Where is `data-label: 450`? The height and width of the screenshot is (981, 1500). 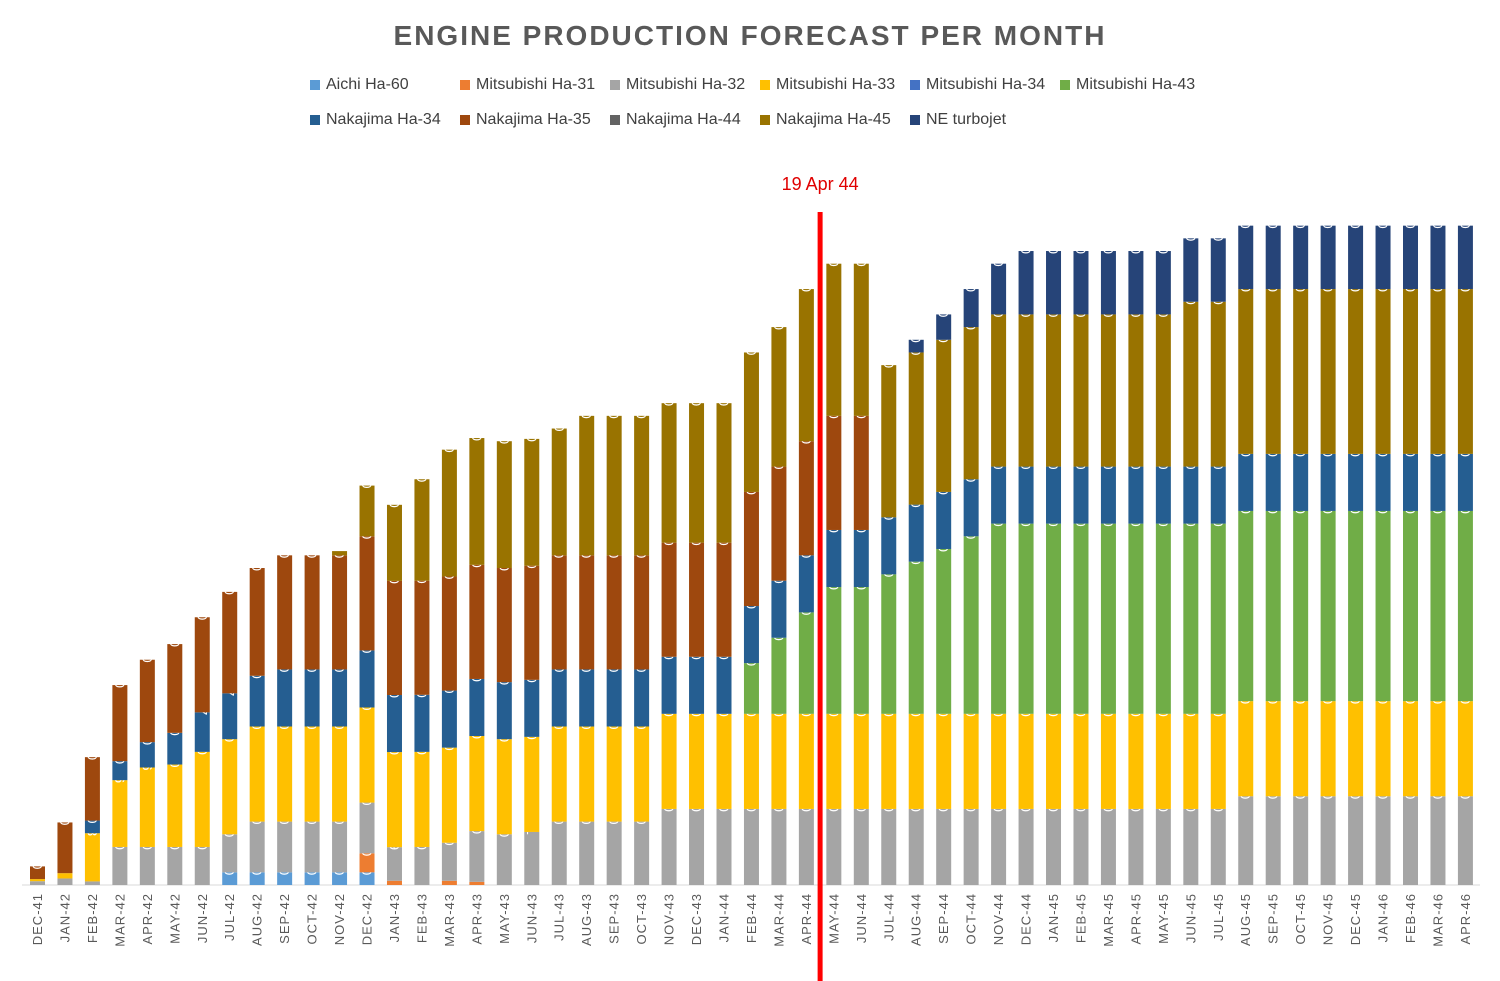
data-label: 450 is located at coordinates (202, 609).